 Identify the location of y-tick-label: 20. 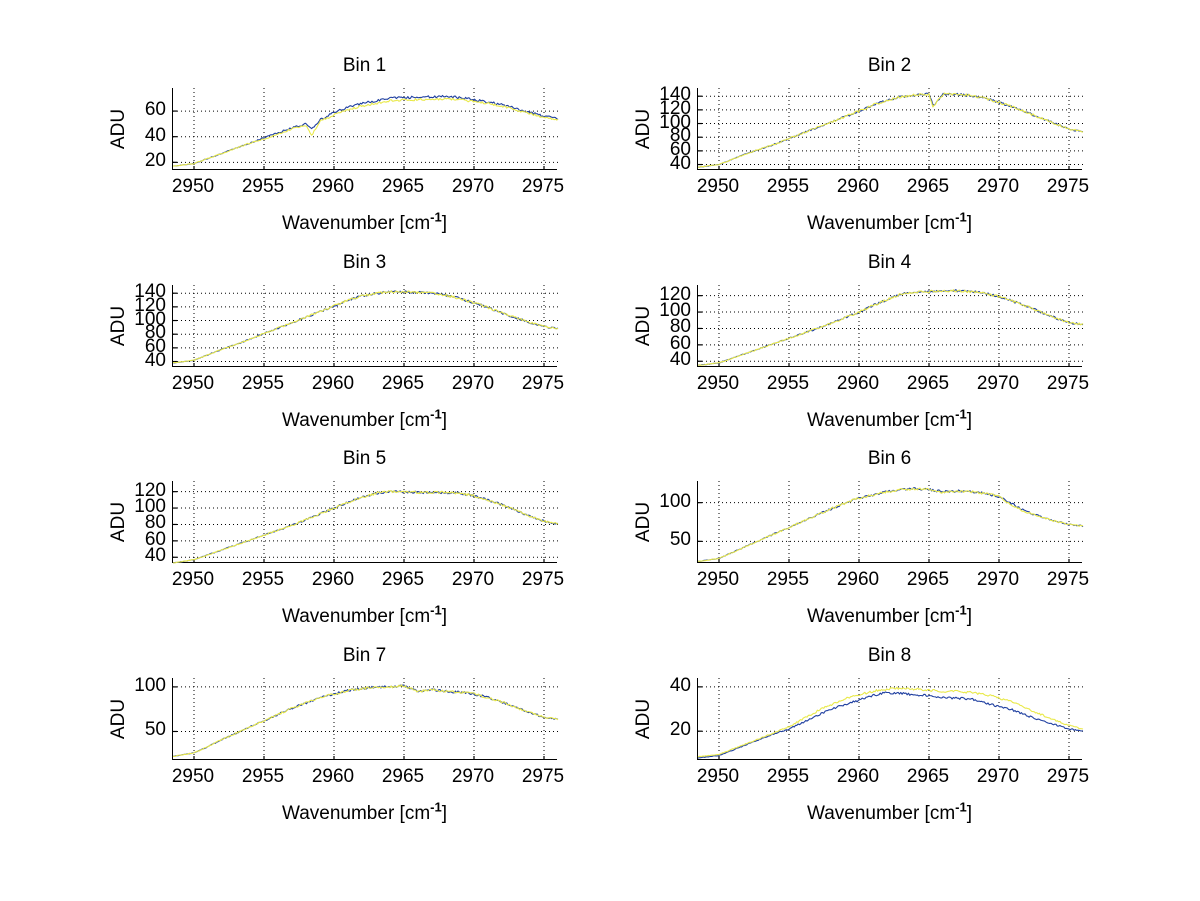
(155, 161).